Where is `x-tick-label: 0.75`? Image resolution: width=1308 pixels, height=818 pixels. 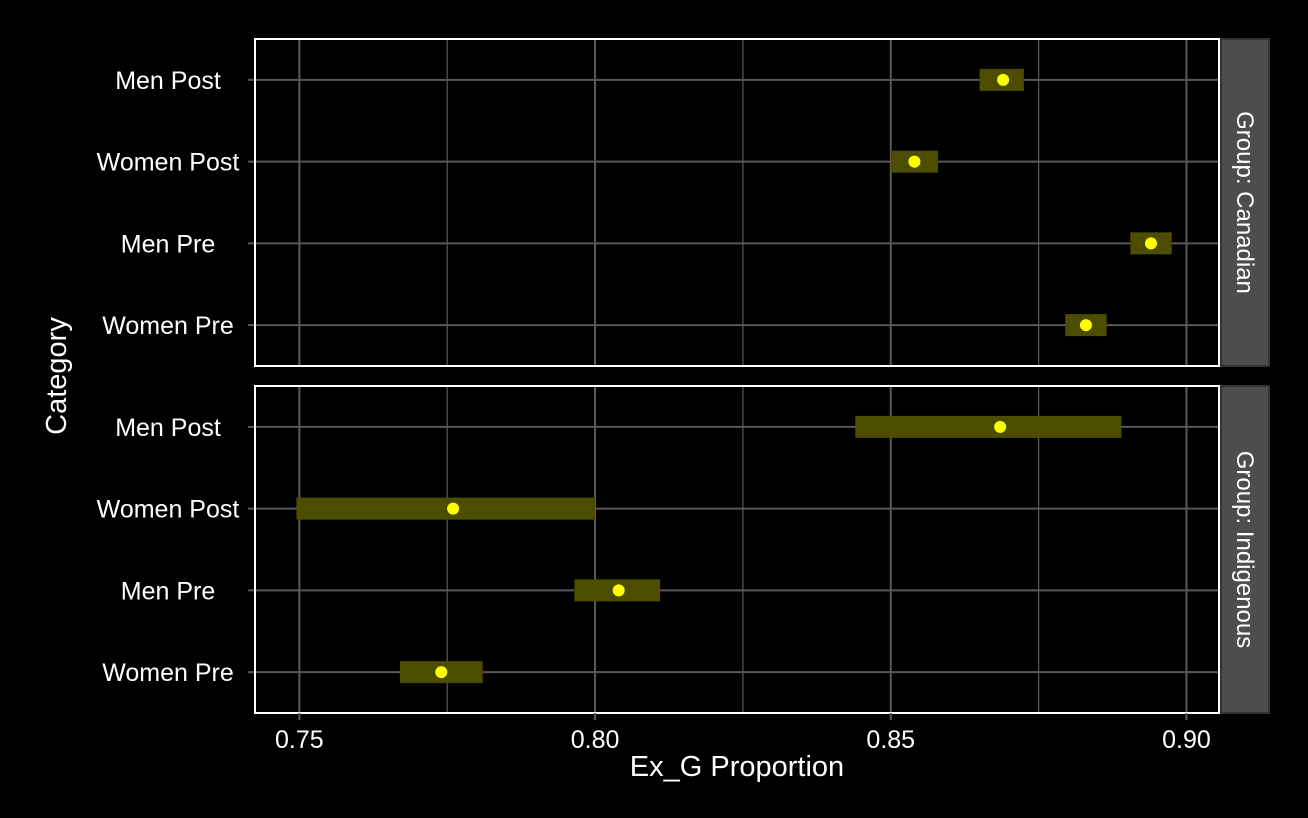
x-tick-label: 0.75 is located at coordinates (299, 740).